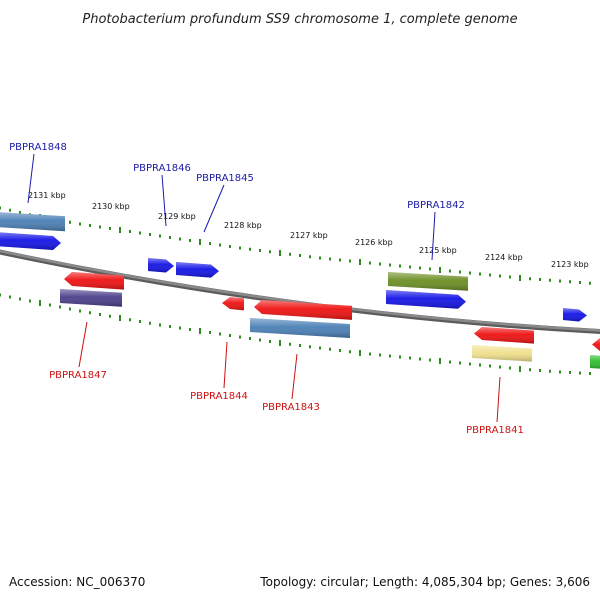 Image resolution: width=600 pixels, height=600 pixels. I want to click on scale-tick-label: 2131 kbp, so click(47, 195).